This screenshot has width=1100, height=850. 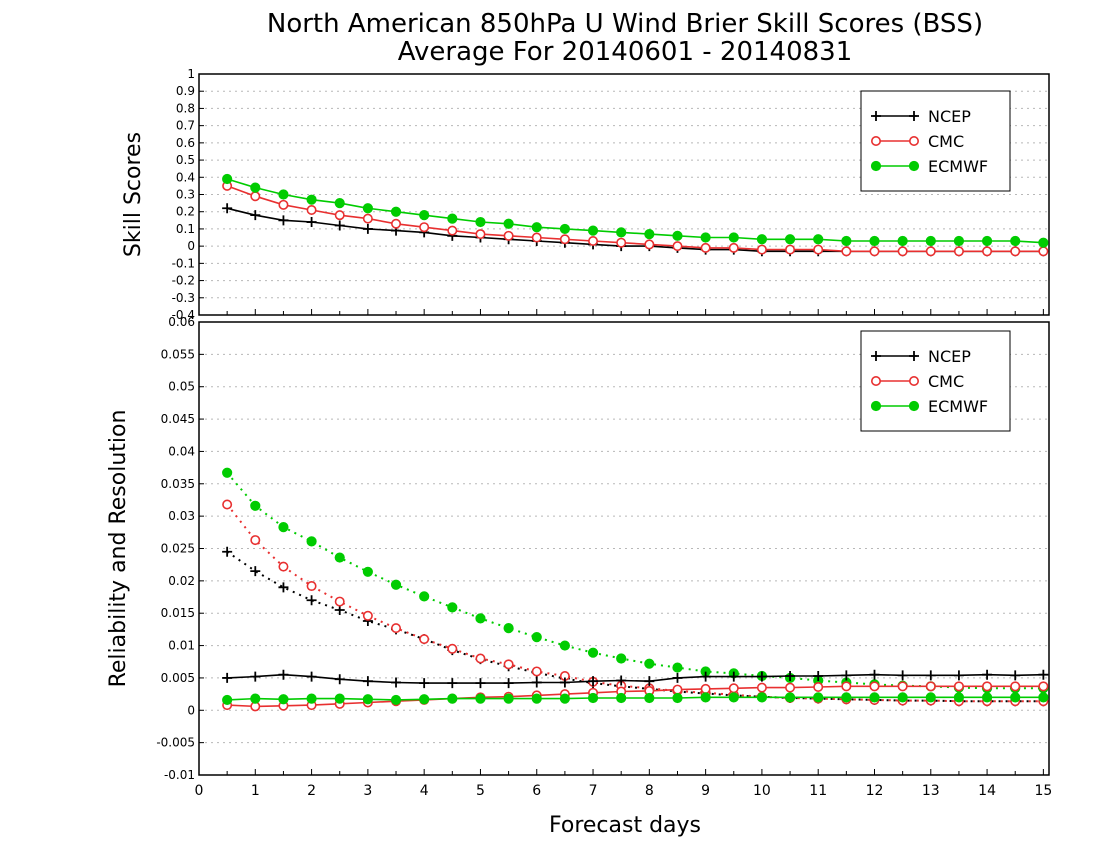 I want to click on legend-label: ECMWF, so click(x=958, y=166).